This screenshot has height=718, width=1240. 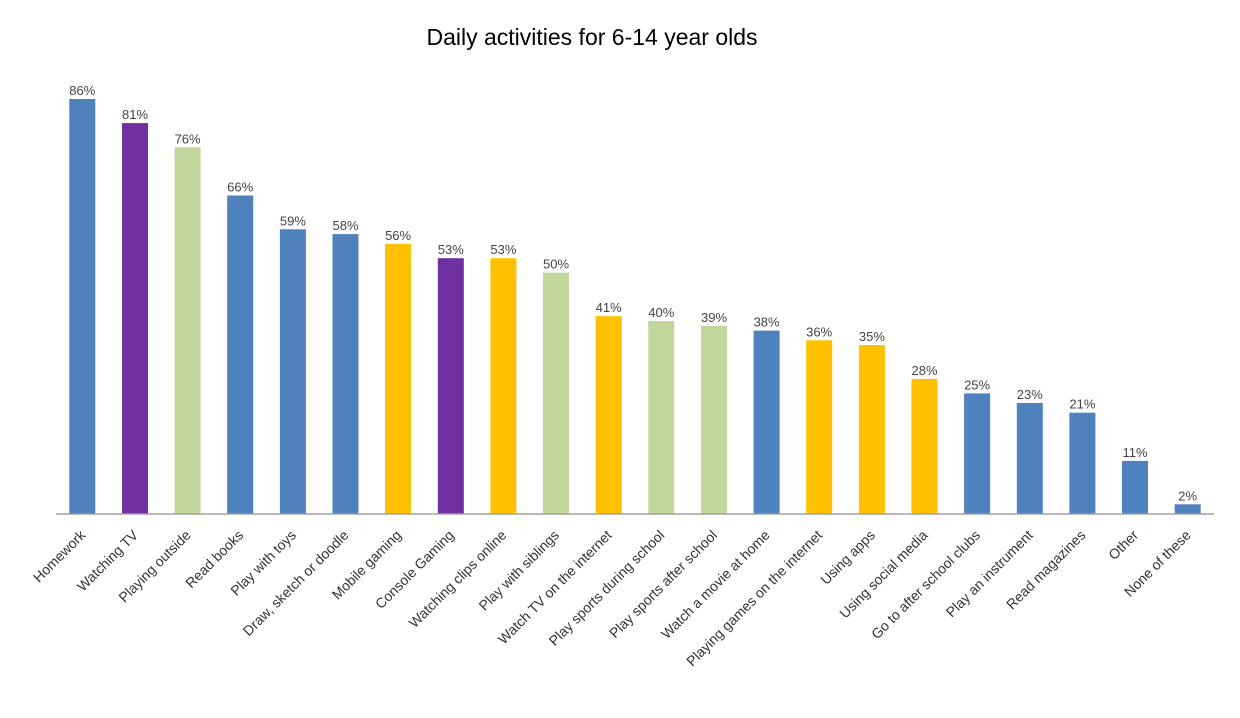 What do you see at coordinates (188, 138) in the screenshot?
I see `data-label-2: 76%` at bounding box center [188, 138].